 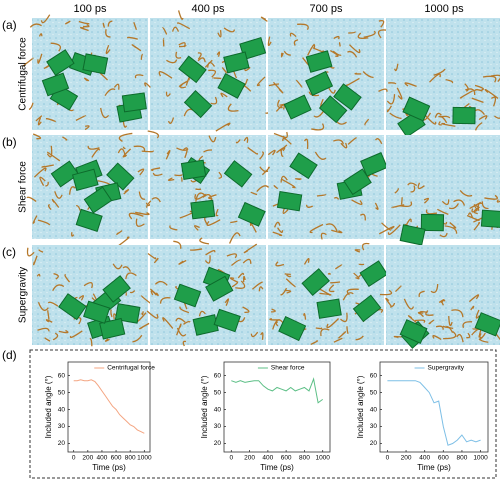 I want to click on legend-label: Shear force, so click(x=288, y=368).